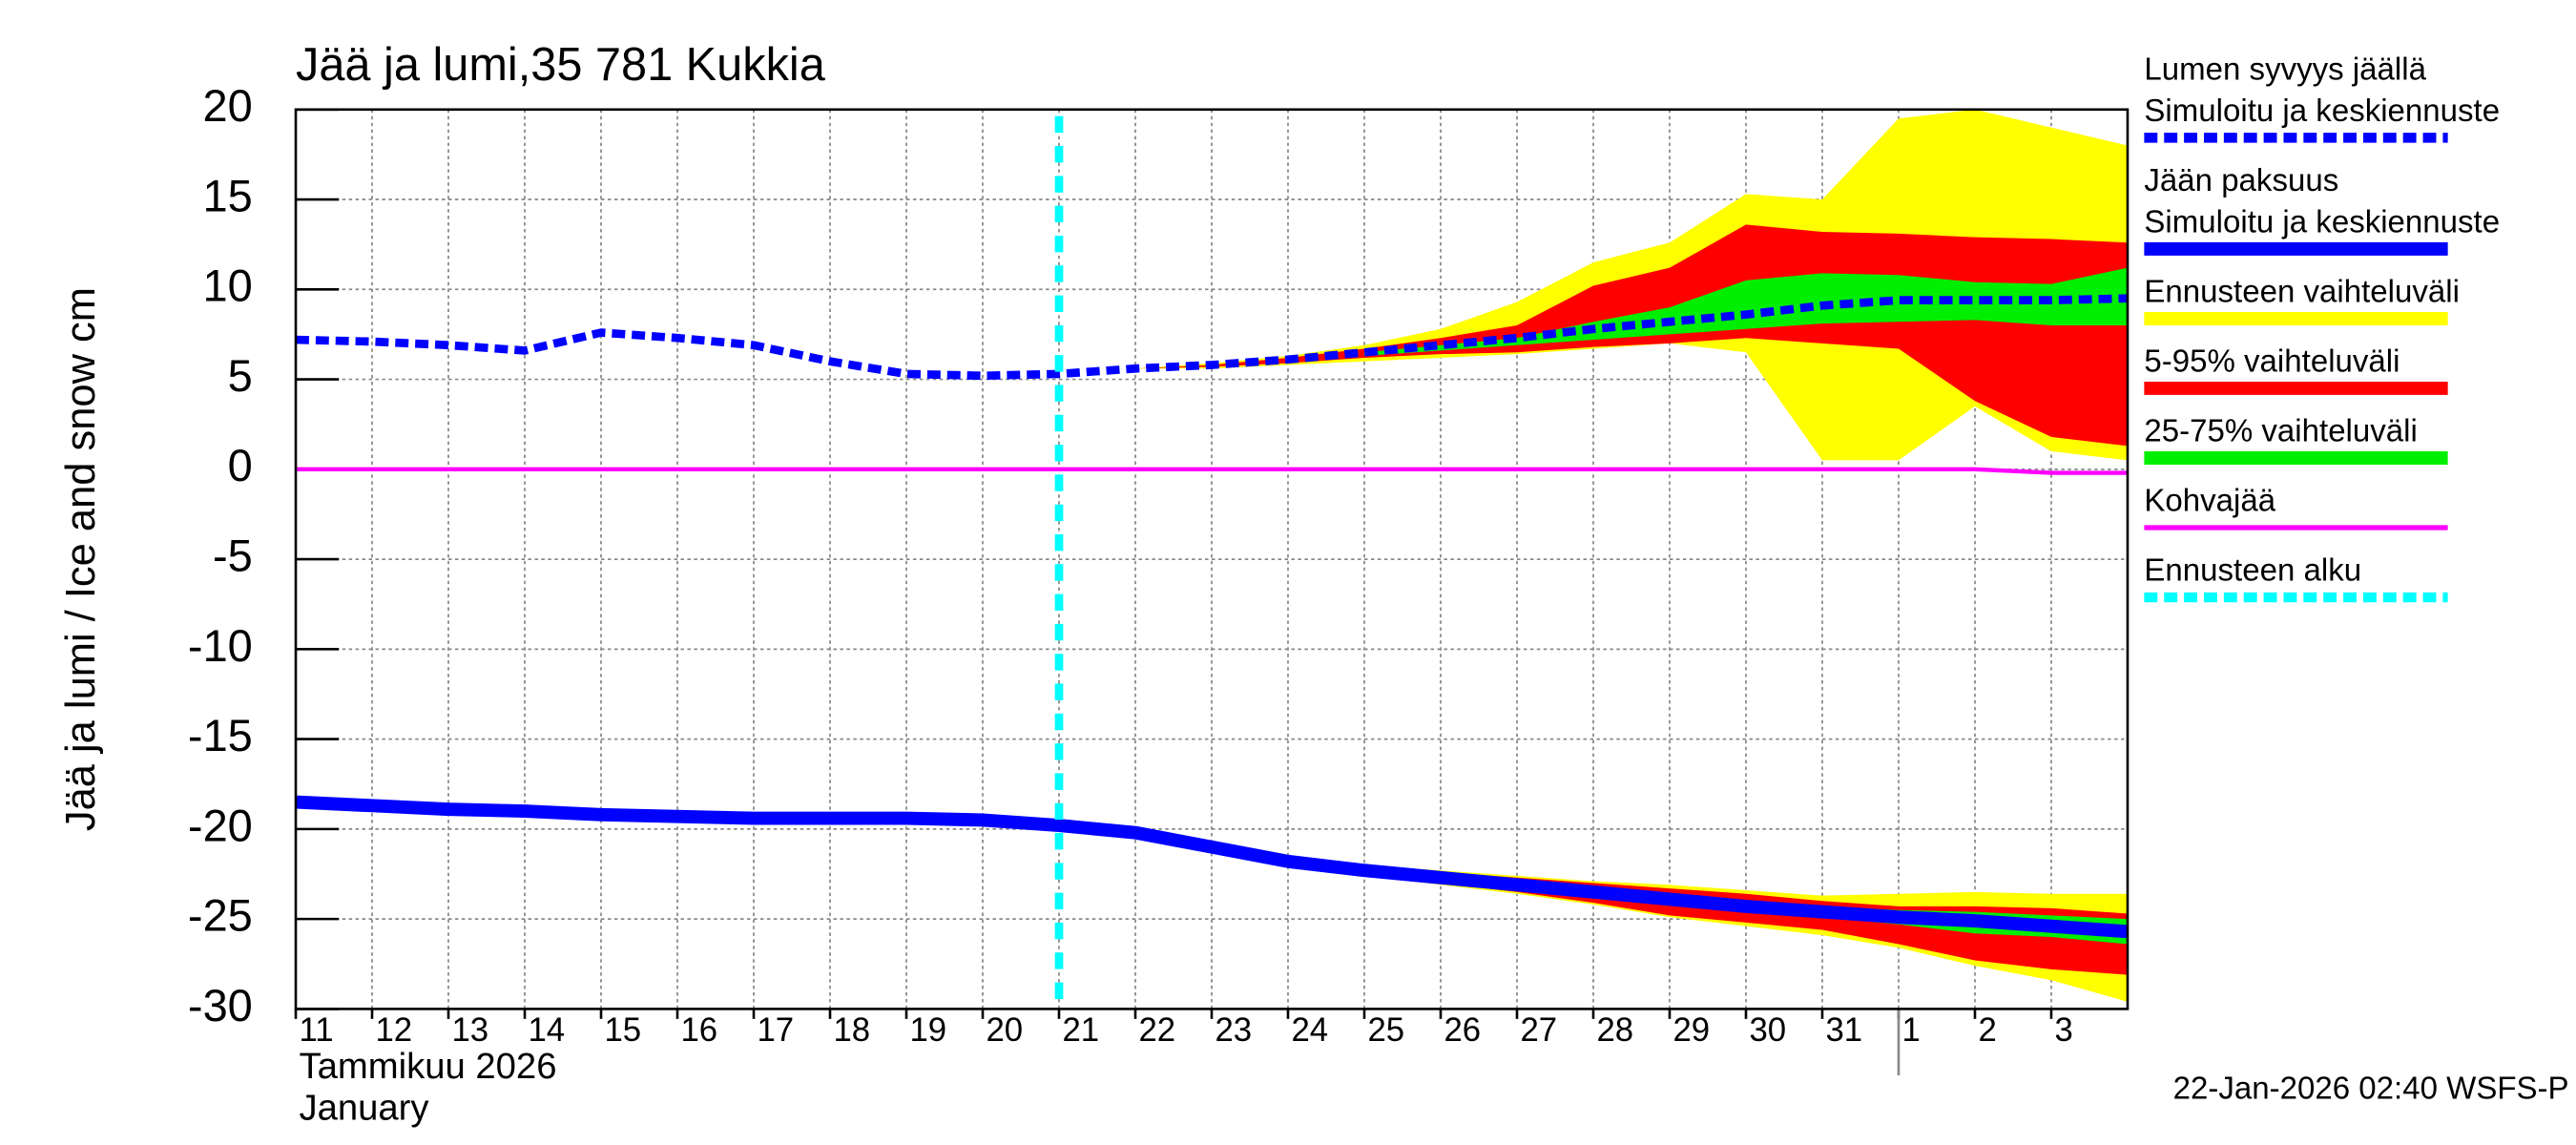 The width and height of the screenshot is (2576, 1145). I want to click on x-tick-label: 31, so click(1843, 1030).